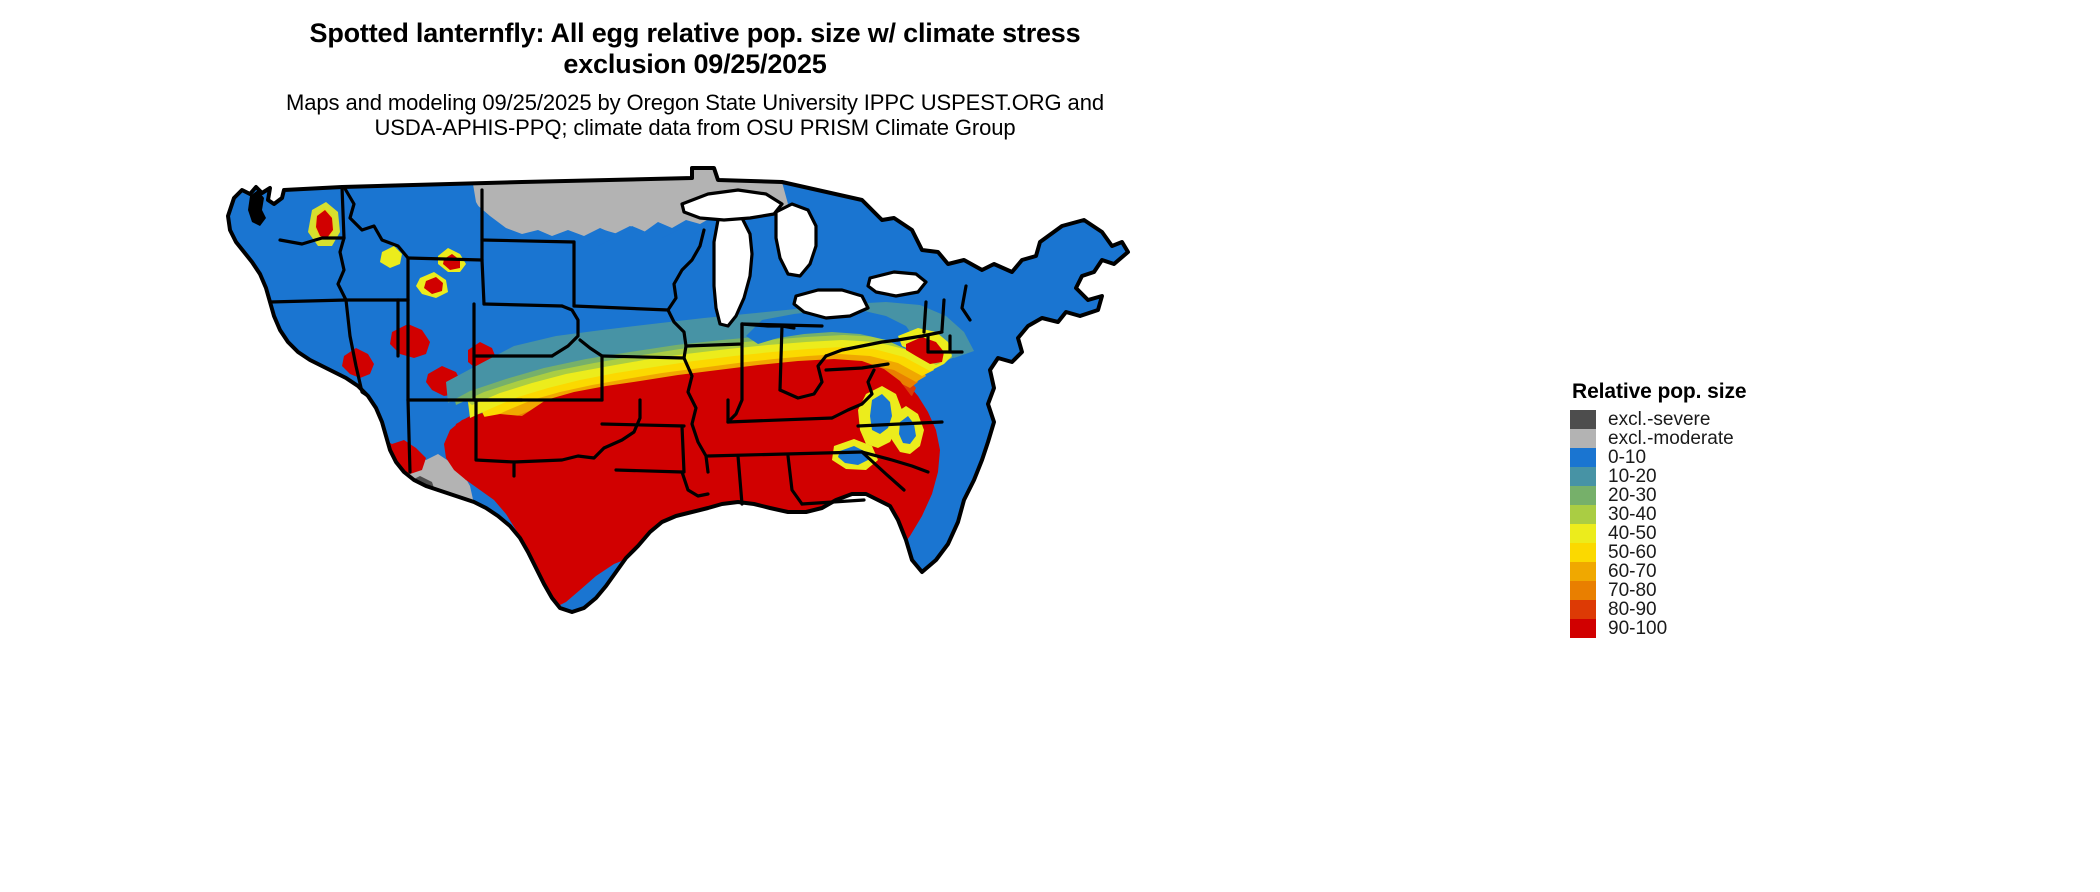  I want to click on legend-item-label: 80-90, so click(1632, 609).